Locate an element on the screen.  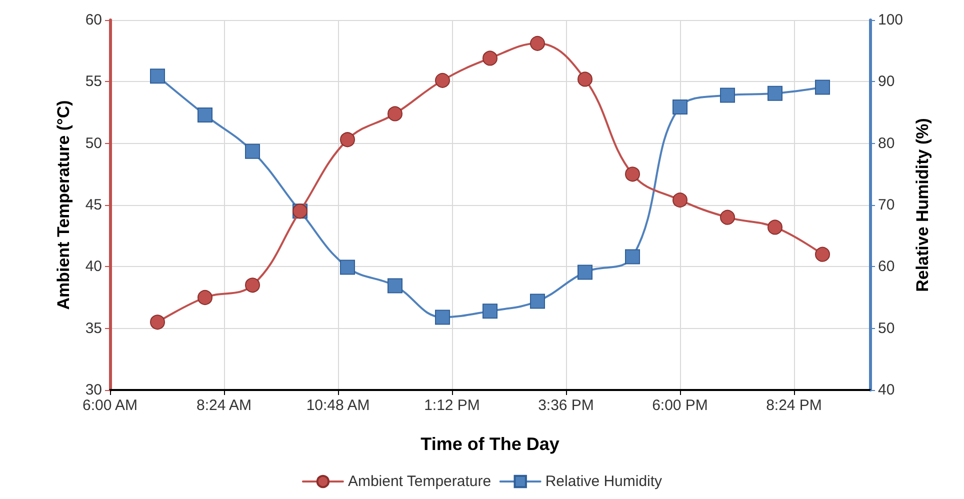
x-tick-label: 1:12 PM is located at coordinates (452, 405).